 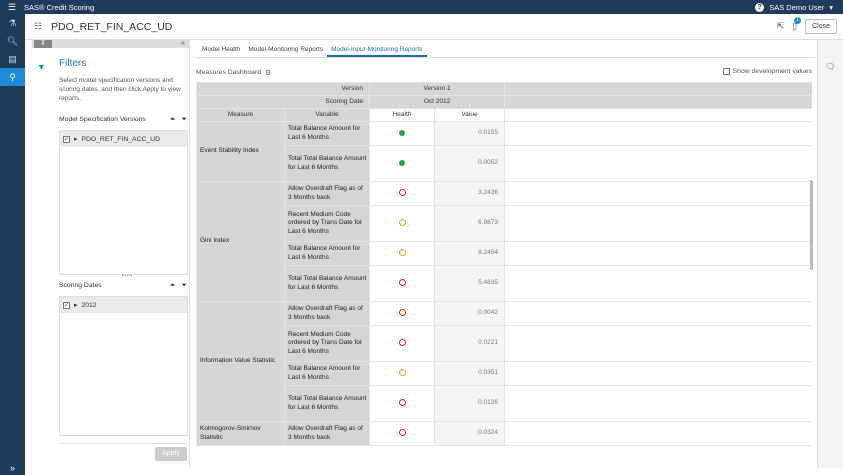 I want to click on close-button: Close, so click(x=821, y=26).